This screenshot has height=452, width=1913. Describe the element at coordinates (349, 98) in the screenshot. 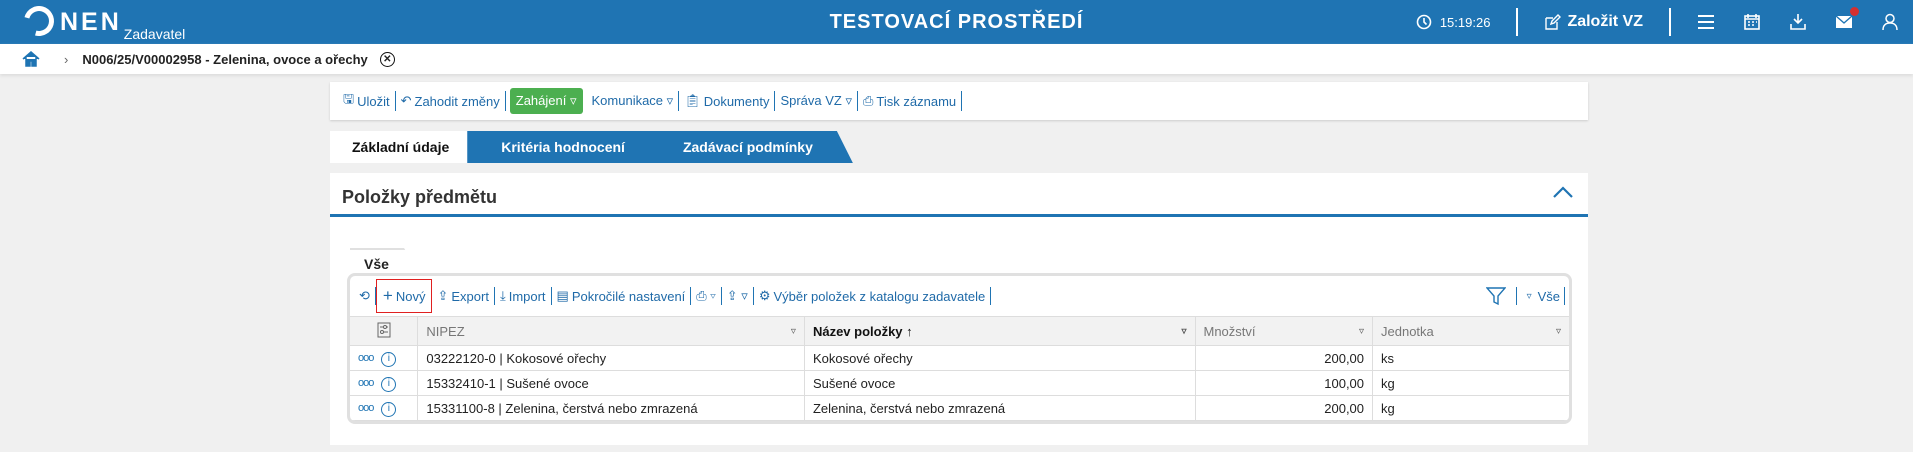

I see `save-icon: 🖫` at that location.